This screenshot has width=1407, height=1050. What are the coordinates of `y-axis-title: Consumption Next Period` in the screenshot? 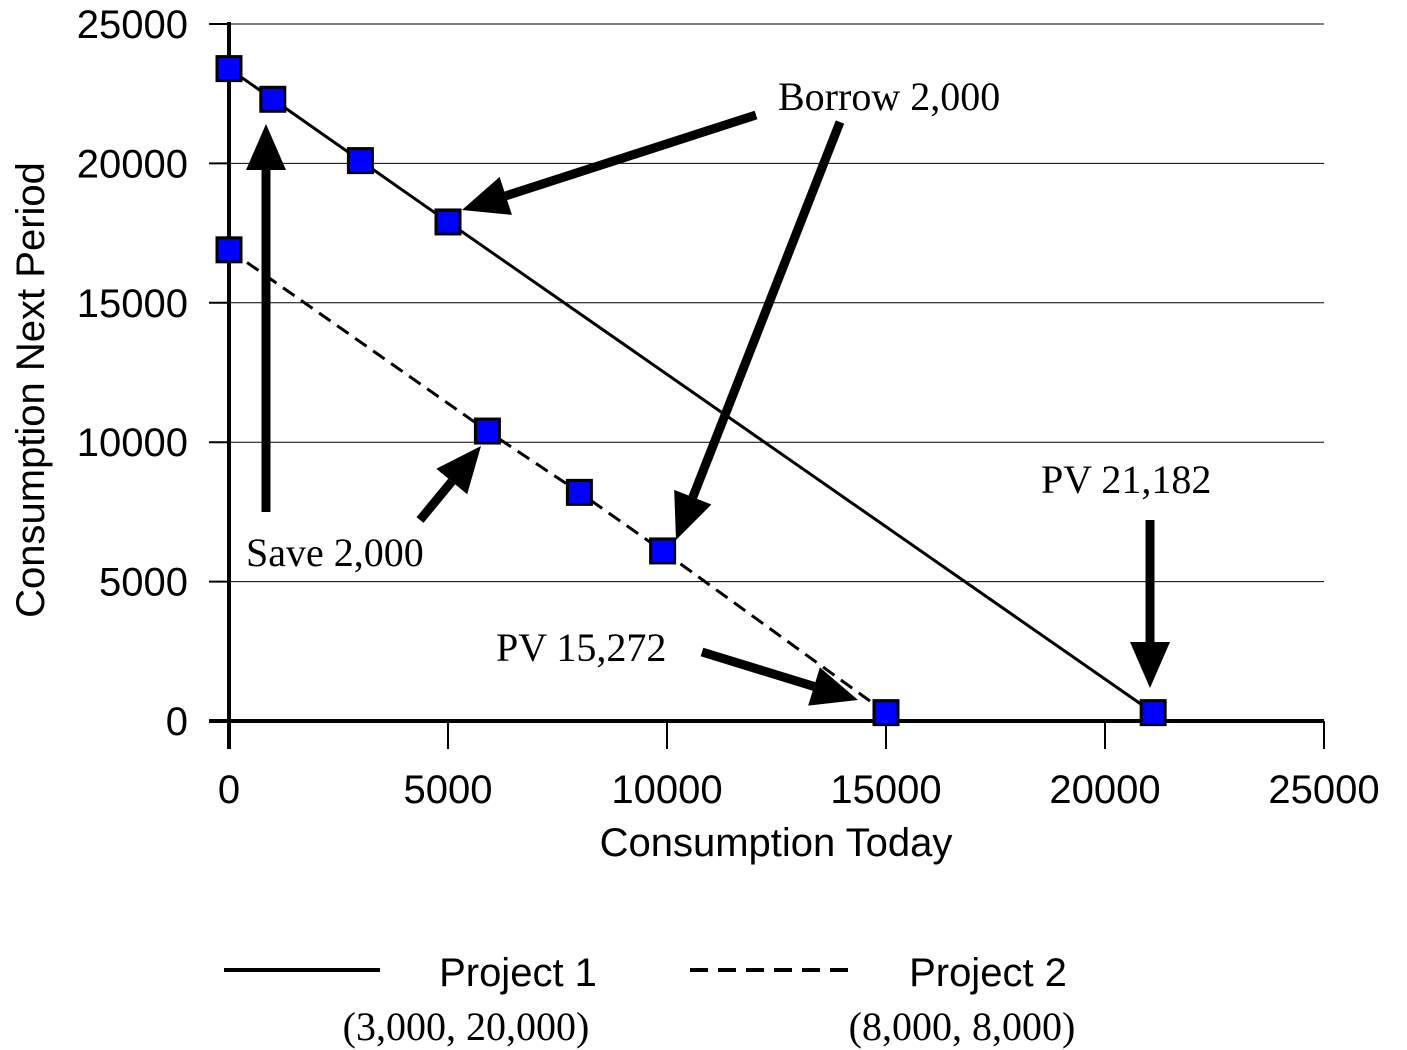 It's located at (31, 390).